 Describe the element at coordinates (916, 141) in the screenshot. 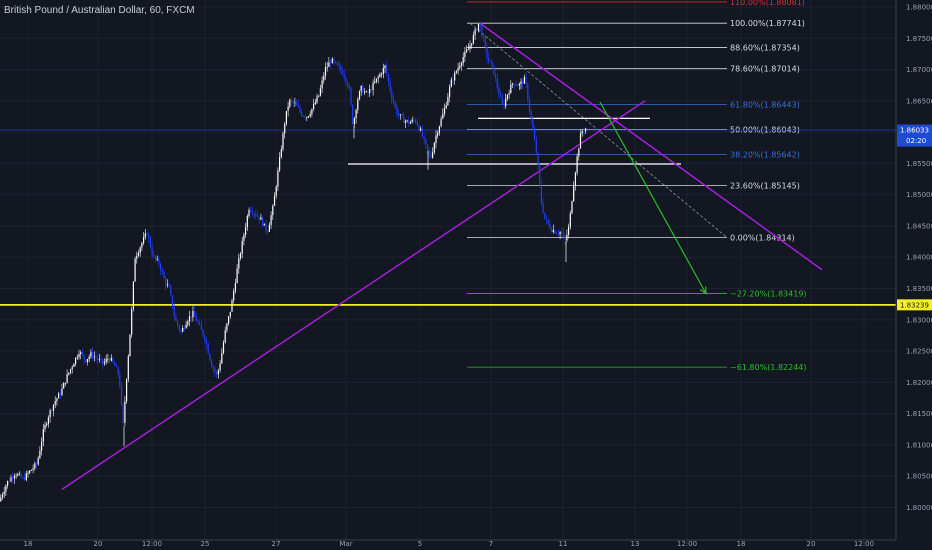

I see `price-tag-time: 02:20` at that location.